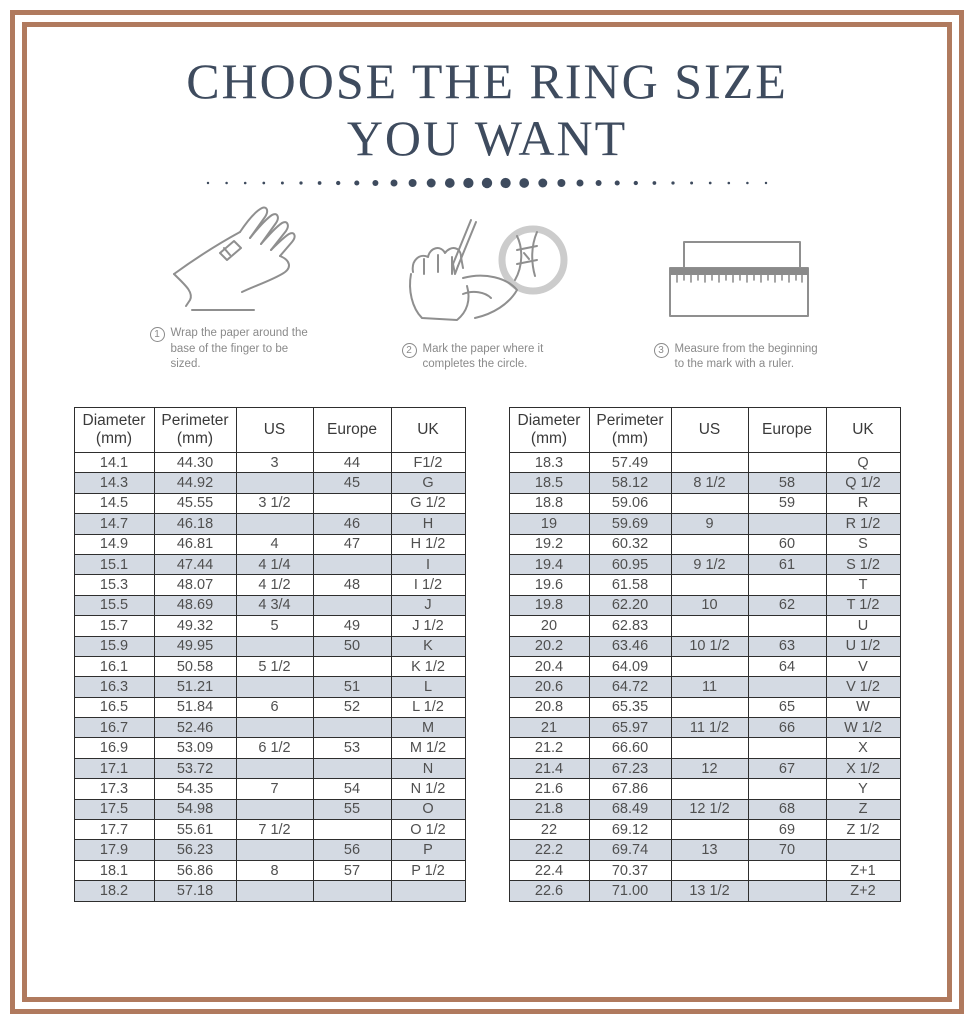  What do you see at coordinates (630, 605) in the screenshot?
I see `table-cell: 62.20` at bounding box center [630, 605].